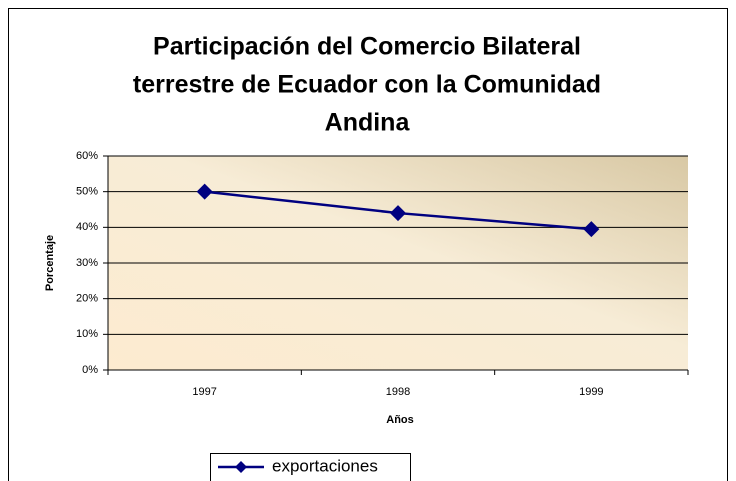 The height and width of the screenshot is (481, 736). I want to click on x-tick-label: 1999, so click(591, 392).